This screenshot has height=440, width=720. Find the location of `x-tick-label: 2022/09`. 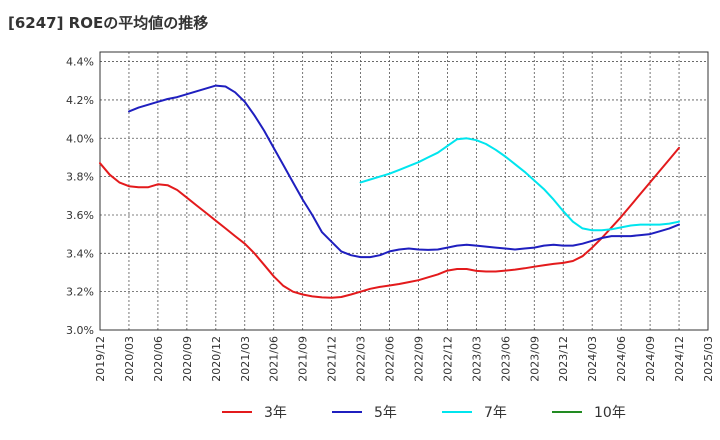

x-tick-label: 2022/09 is located at coordinates (418, 359).